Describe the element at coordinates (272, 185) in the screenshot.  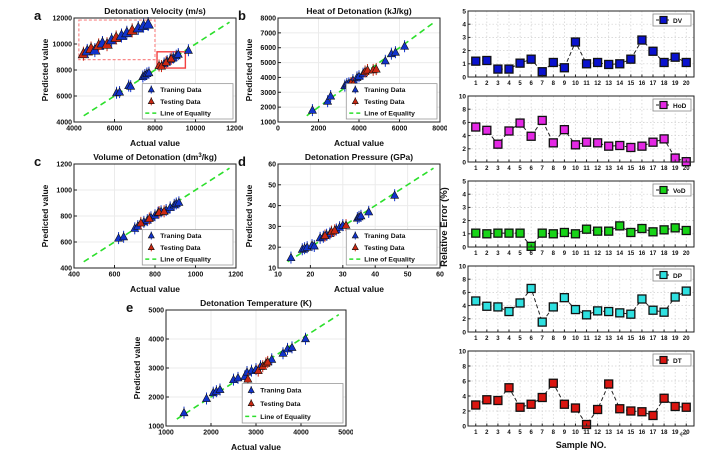
I see `svg-text: 50` at that location.